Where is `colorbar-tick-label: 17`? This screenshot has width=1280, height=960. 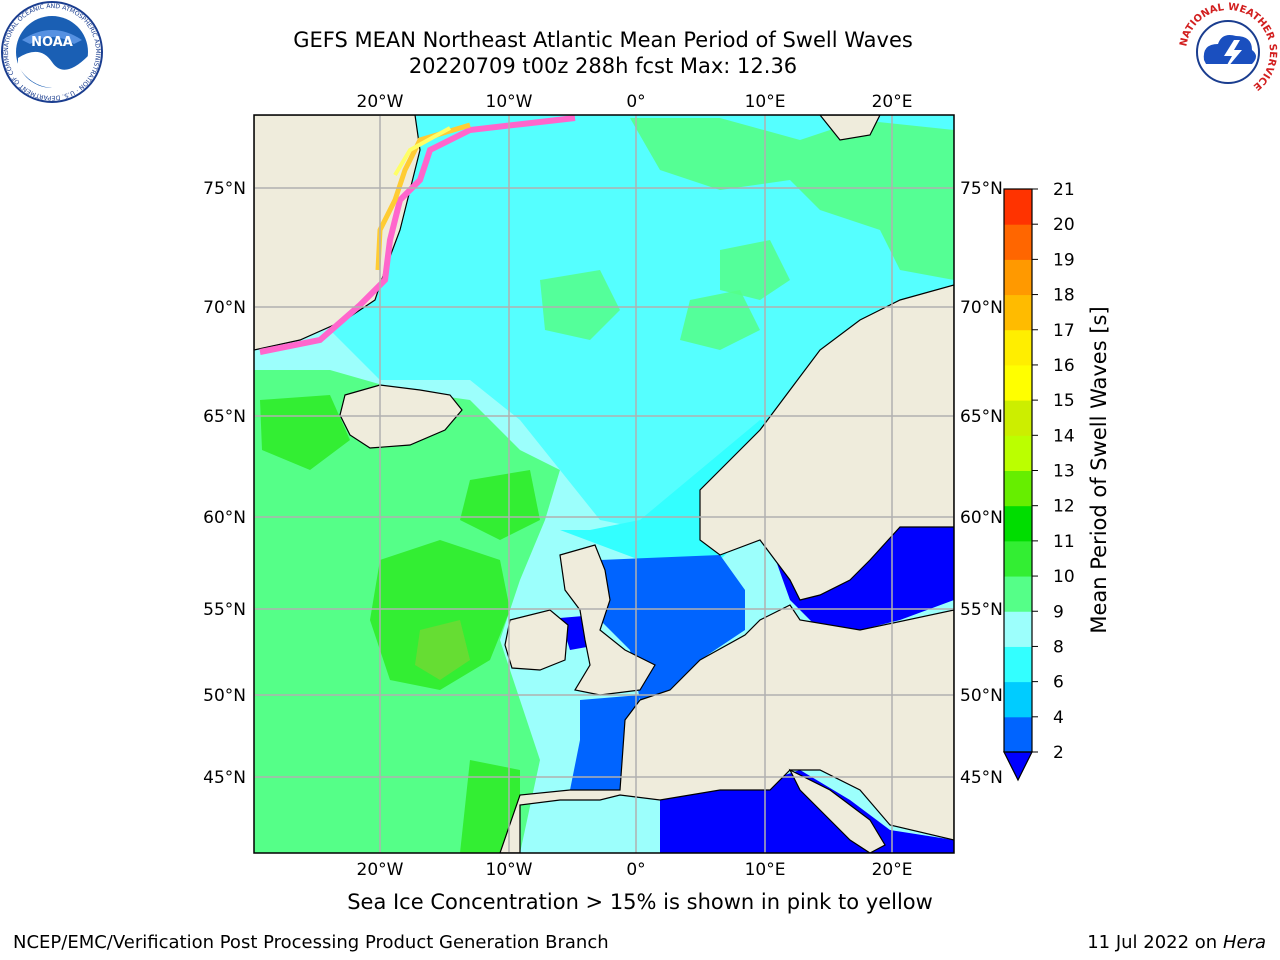 colorbar-tick-label: 17 is located at coordinates (1064, 331).